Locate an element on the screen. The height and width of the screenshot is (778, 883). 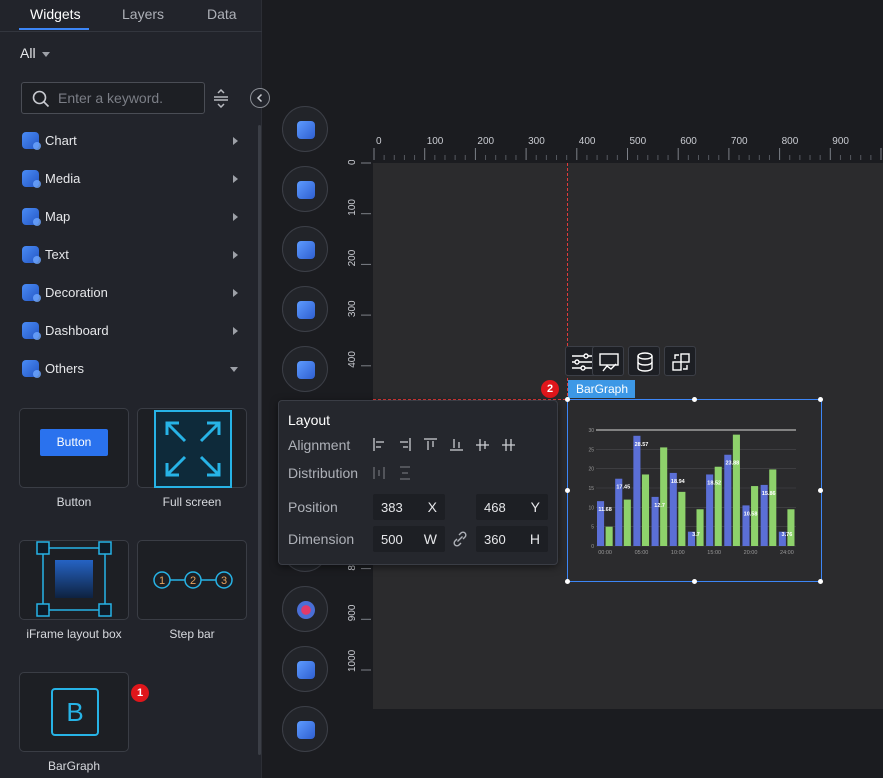
widget-label-full-screen: Full screen is located at coordinates (192, 502).